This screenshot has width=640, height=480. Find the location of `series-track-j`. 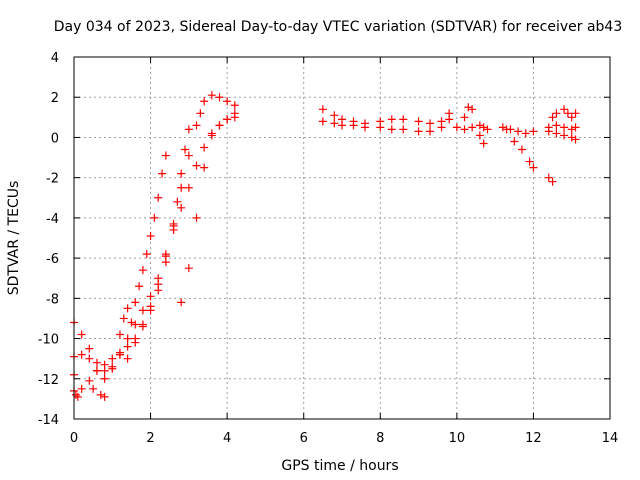

series-track-j is located at coordinates (562, 118).